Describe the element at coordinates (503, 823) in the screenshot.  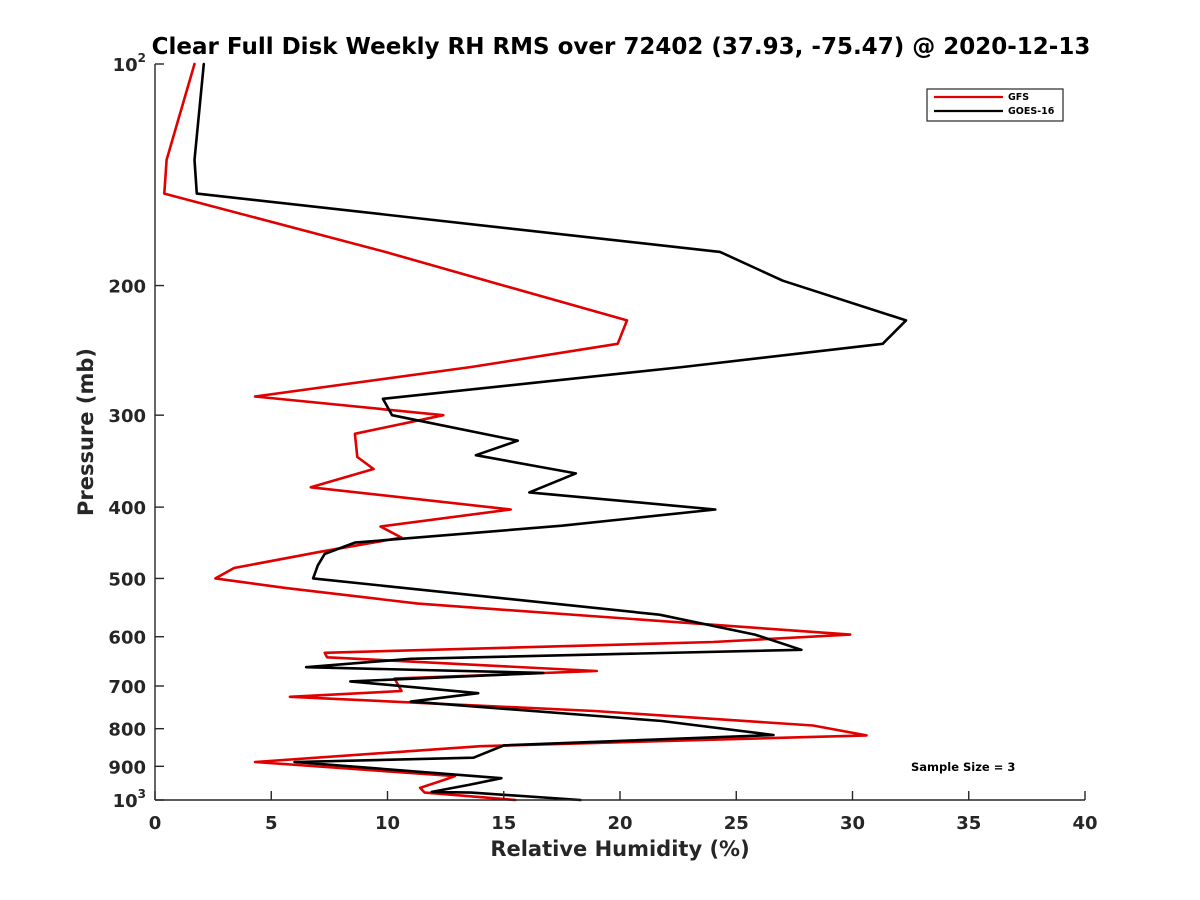
I see `x-tick-label: 15` at that location.